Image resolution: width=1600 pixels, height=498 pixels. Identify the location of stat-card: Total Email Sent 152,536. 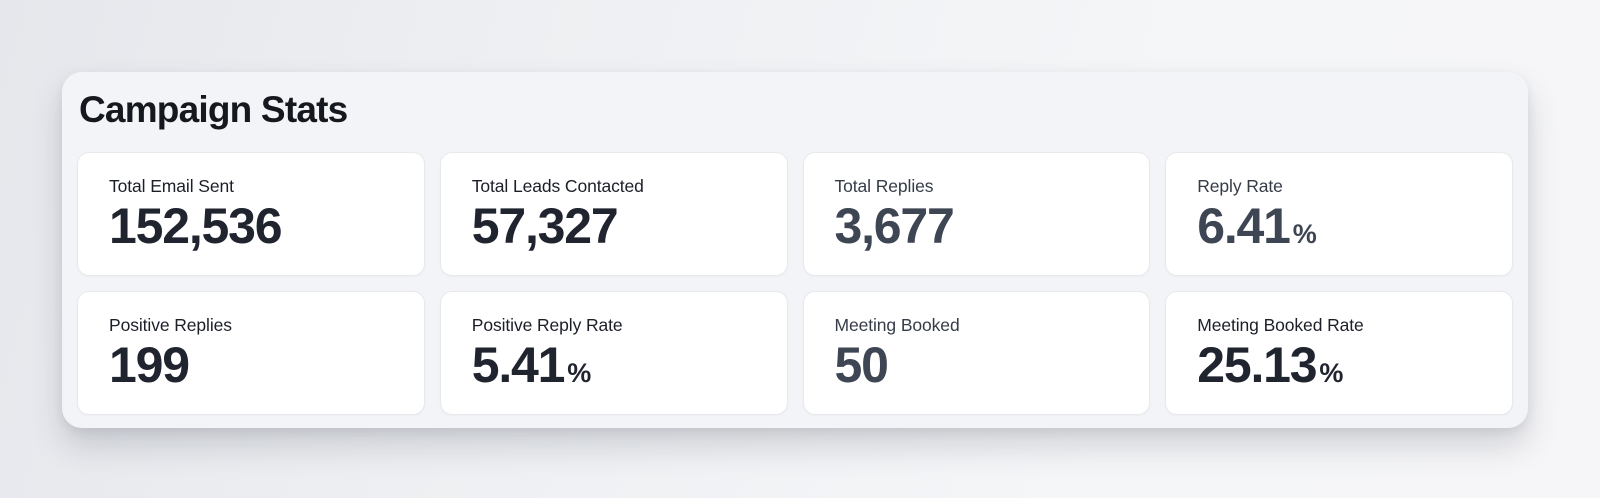
(251, 213).